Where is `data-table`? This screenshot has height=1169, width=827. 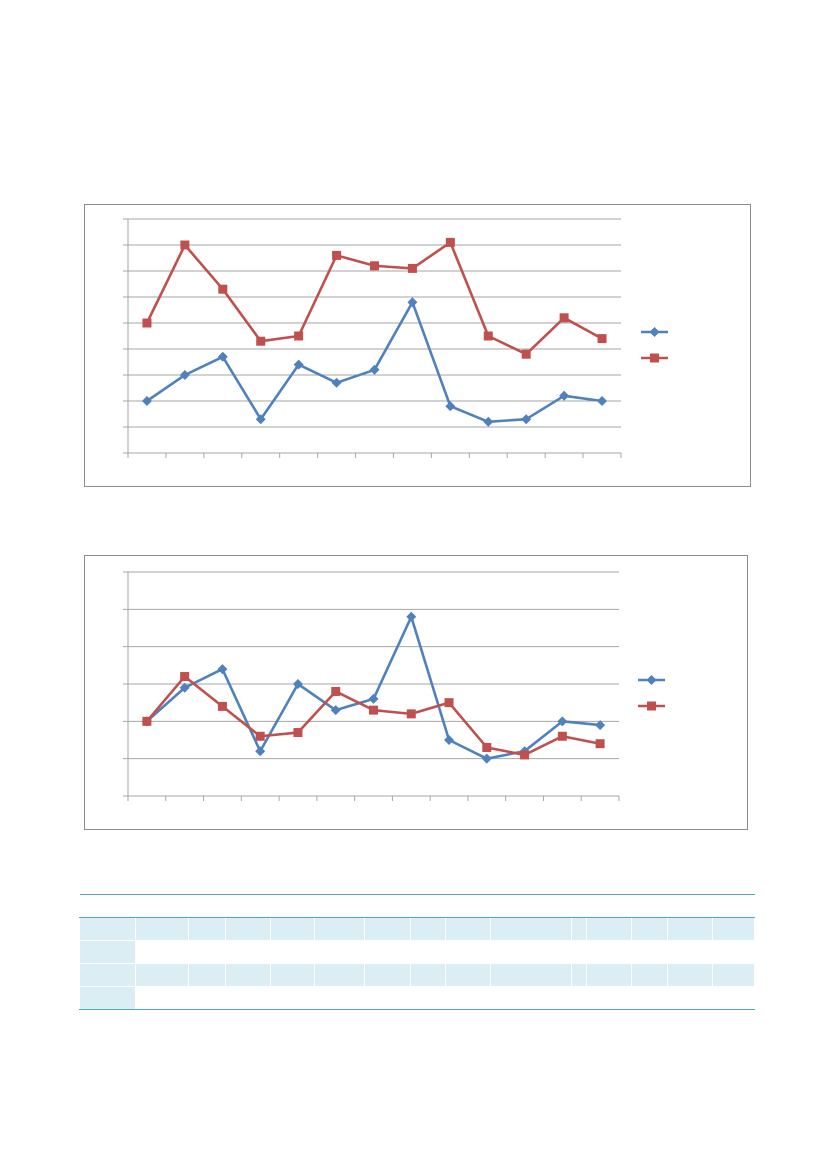 data-table is located at coordinates (416, 952).